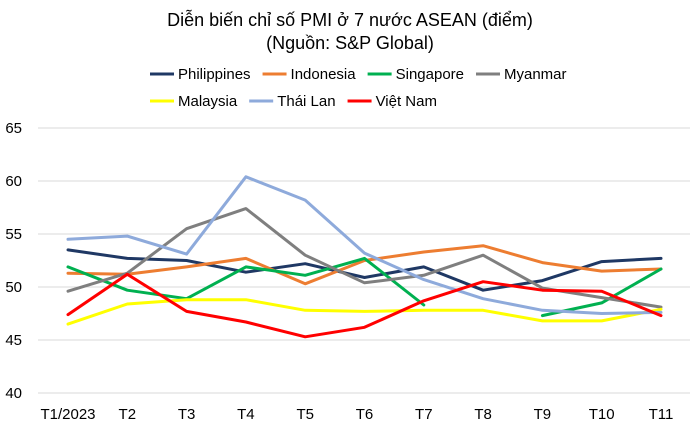  I want to click on x-tick-label-4: T5, so click(305, 414).